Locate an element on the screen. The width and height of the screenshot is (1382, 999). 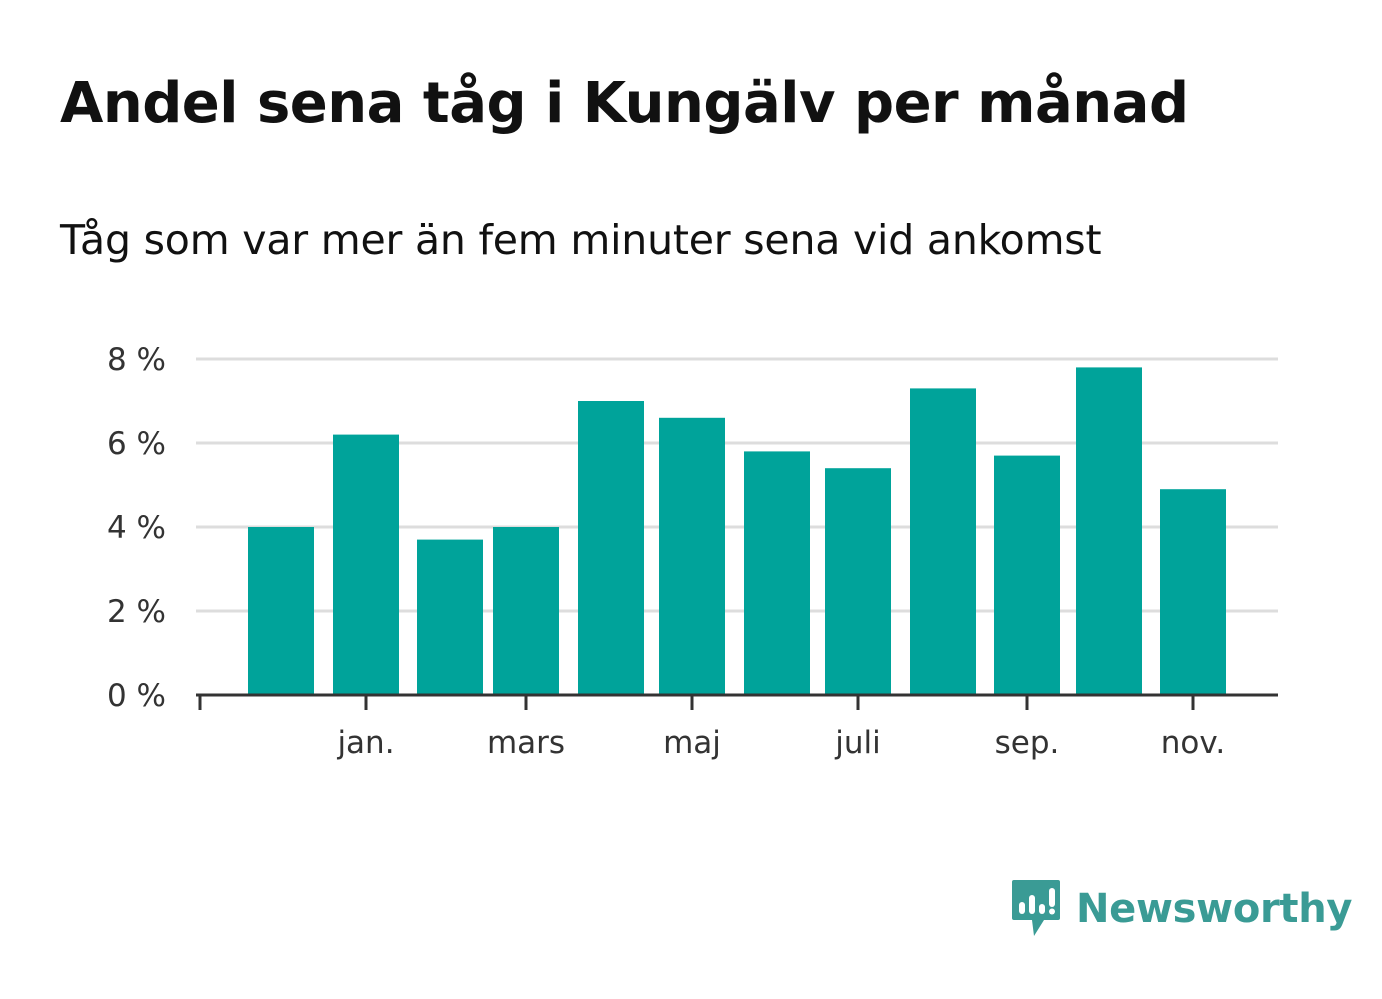
bar-chart-speech-bubble-icon is located at coordinates (1036, 908).